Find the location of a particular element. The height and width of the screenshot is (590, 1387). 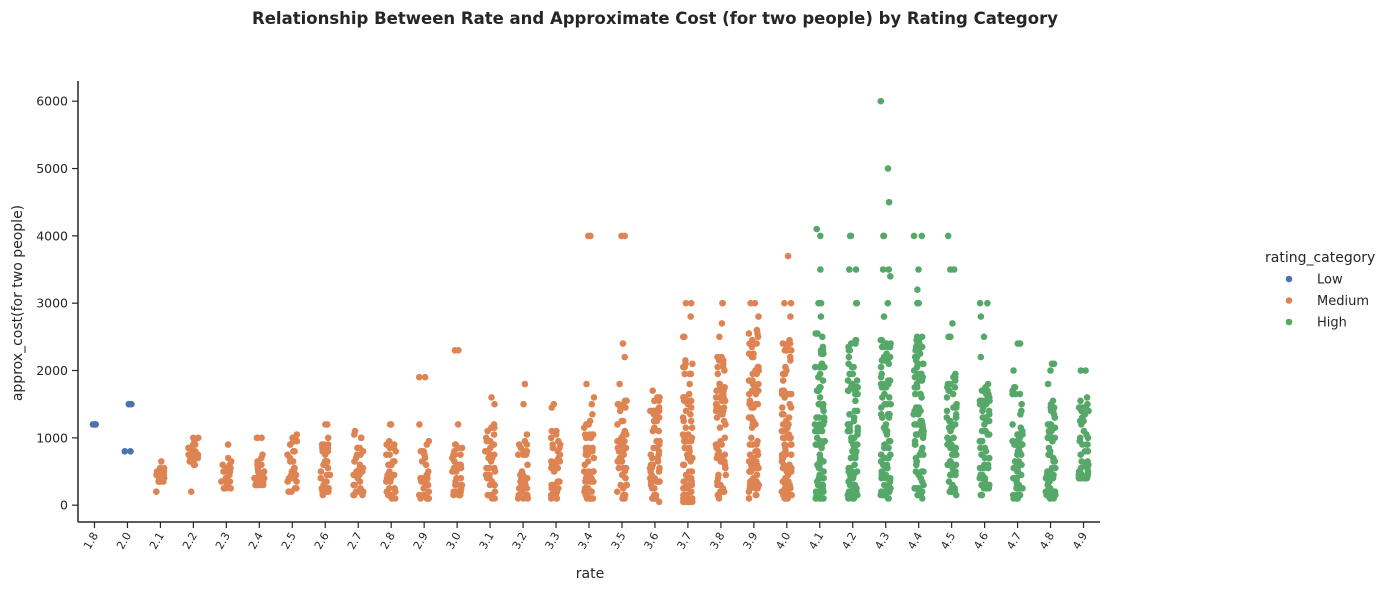

y-tick-label: 6000 is located at coordinates (52, 101).